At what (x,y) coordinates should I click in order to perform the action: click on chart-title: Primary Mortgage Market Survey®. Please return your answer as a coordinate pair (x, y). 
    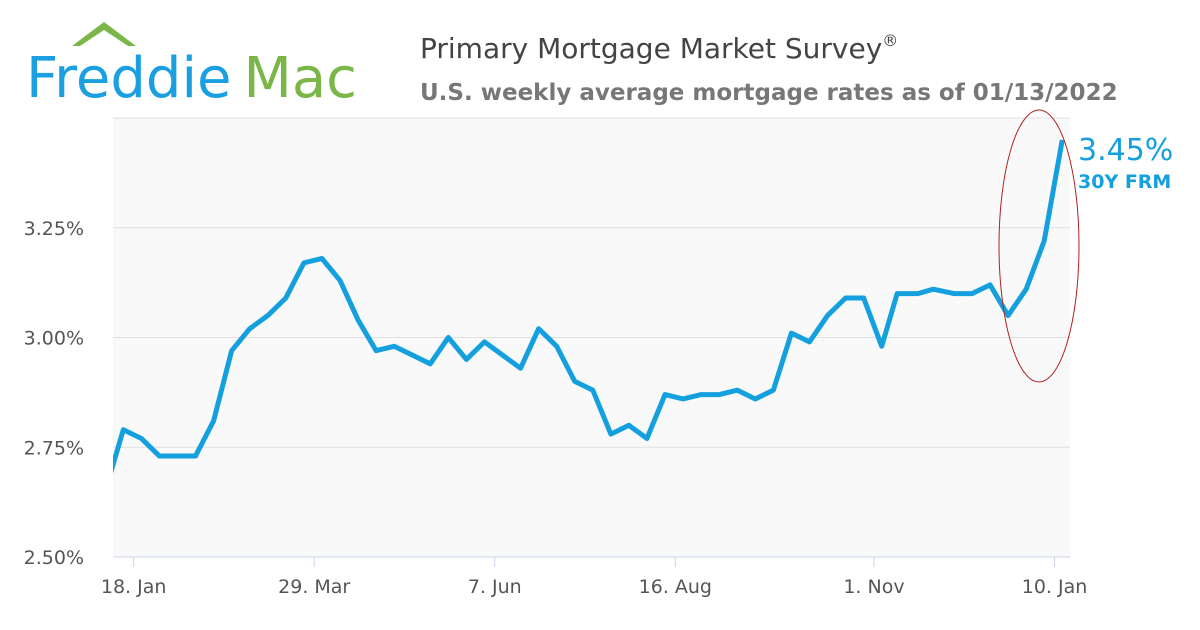
    Looking at the image, I should click on (659, 48).